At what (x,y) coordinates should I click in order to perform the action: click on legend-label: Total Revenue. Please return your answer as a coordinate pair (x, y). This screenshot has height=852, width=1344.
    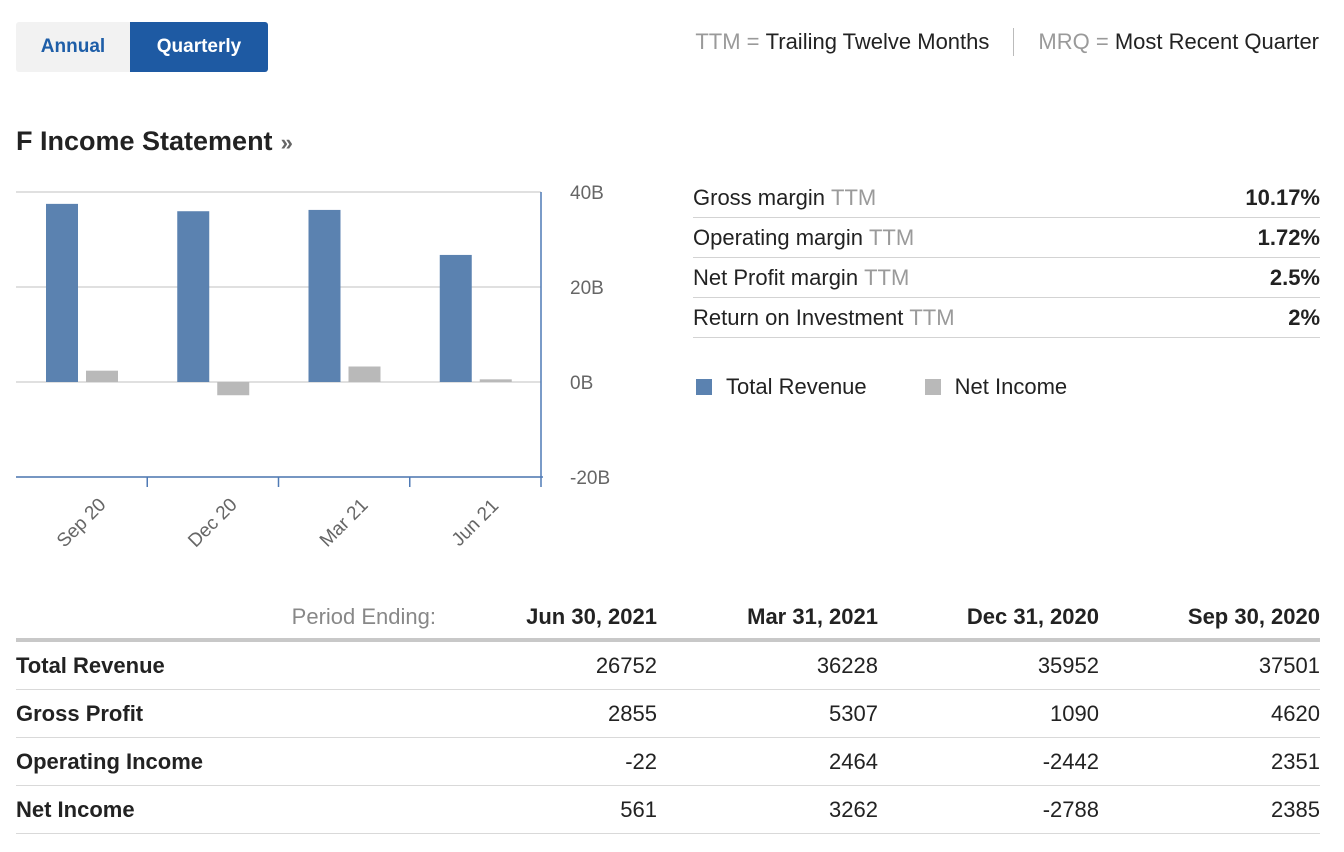
    Looking at the image, I should click on (796, 386).